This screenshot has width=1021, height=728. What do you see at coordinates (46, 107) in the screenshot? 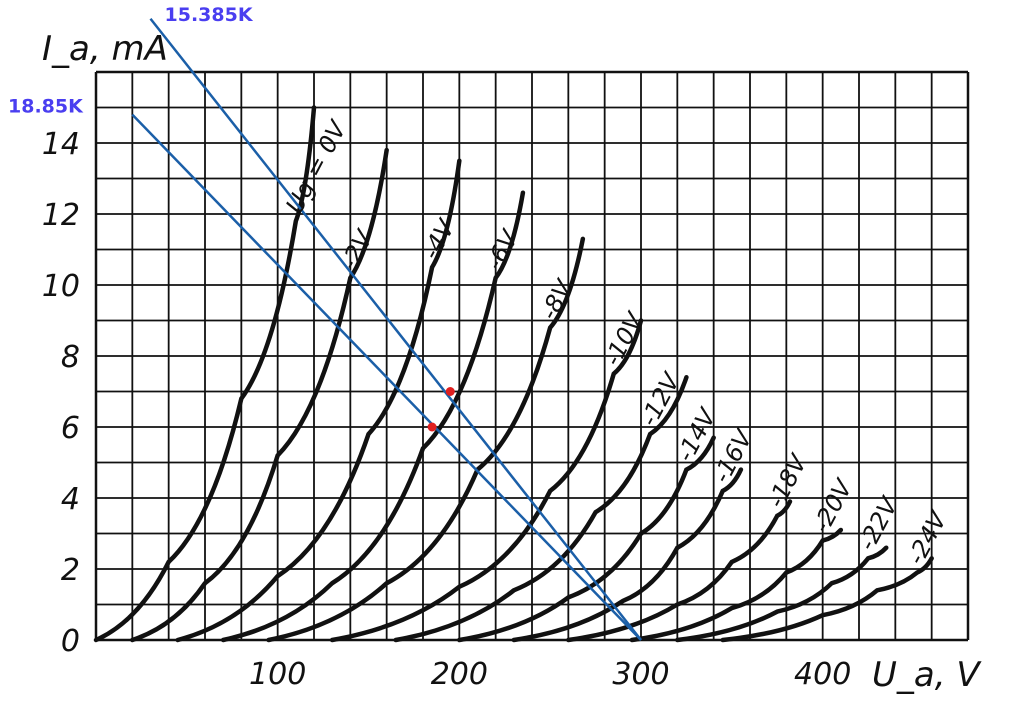
I see `load-line-label-1: 18.85K` at bounding box center [46, 107].